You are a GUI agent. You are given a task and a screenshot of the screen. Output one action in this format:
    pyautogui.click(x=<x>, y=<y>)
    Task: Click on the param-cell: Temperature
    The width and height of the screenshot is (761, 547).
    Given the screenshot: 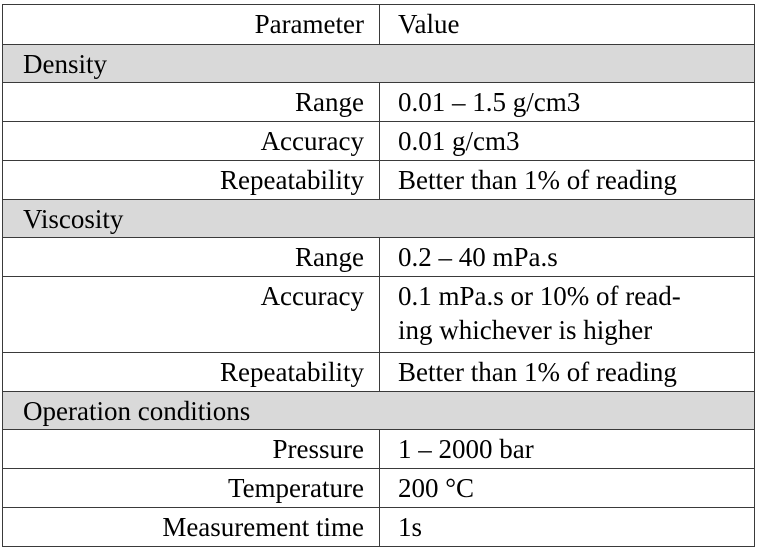 What is the action you would take?
    pyautogui.click(x=191, y=488)
    